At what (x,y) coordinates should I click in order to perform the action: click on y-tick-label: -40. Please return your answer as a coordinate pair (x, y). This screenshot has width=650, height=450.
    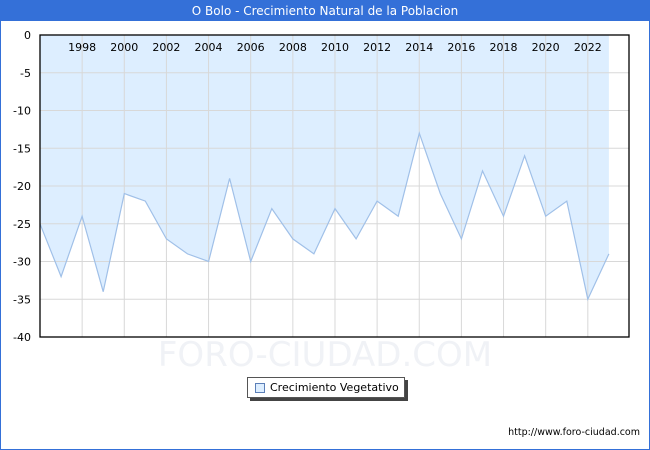
    Looking at the image, I should click on (22, 337).